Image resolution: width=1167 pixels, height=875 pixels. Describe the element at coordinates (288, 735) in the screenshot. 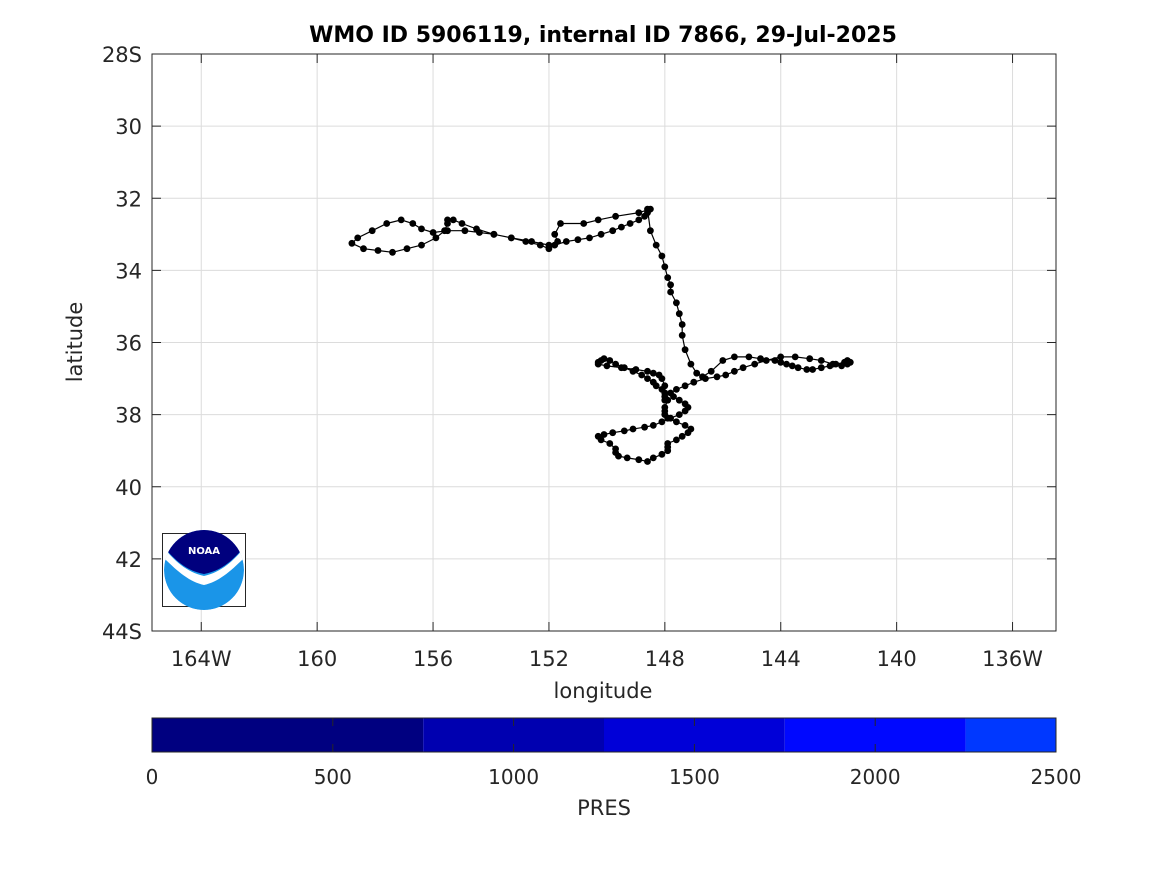

I see `colorbar-band` at that location.